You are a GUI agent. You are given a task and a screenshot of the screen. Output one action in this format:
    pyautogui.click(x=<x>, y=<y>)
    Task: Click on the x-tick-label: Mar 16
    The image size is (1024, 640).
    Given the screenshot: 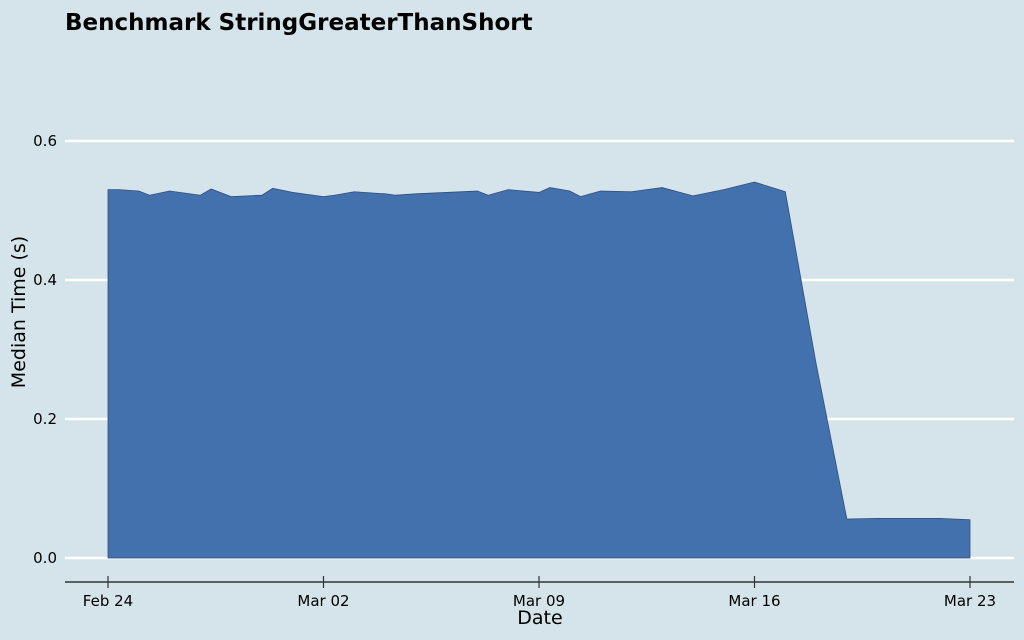 What is the action you would take?
    pyautogui.click(x=754, y=601)
    